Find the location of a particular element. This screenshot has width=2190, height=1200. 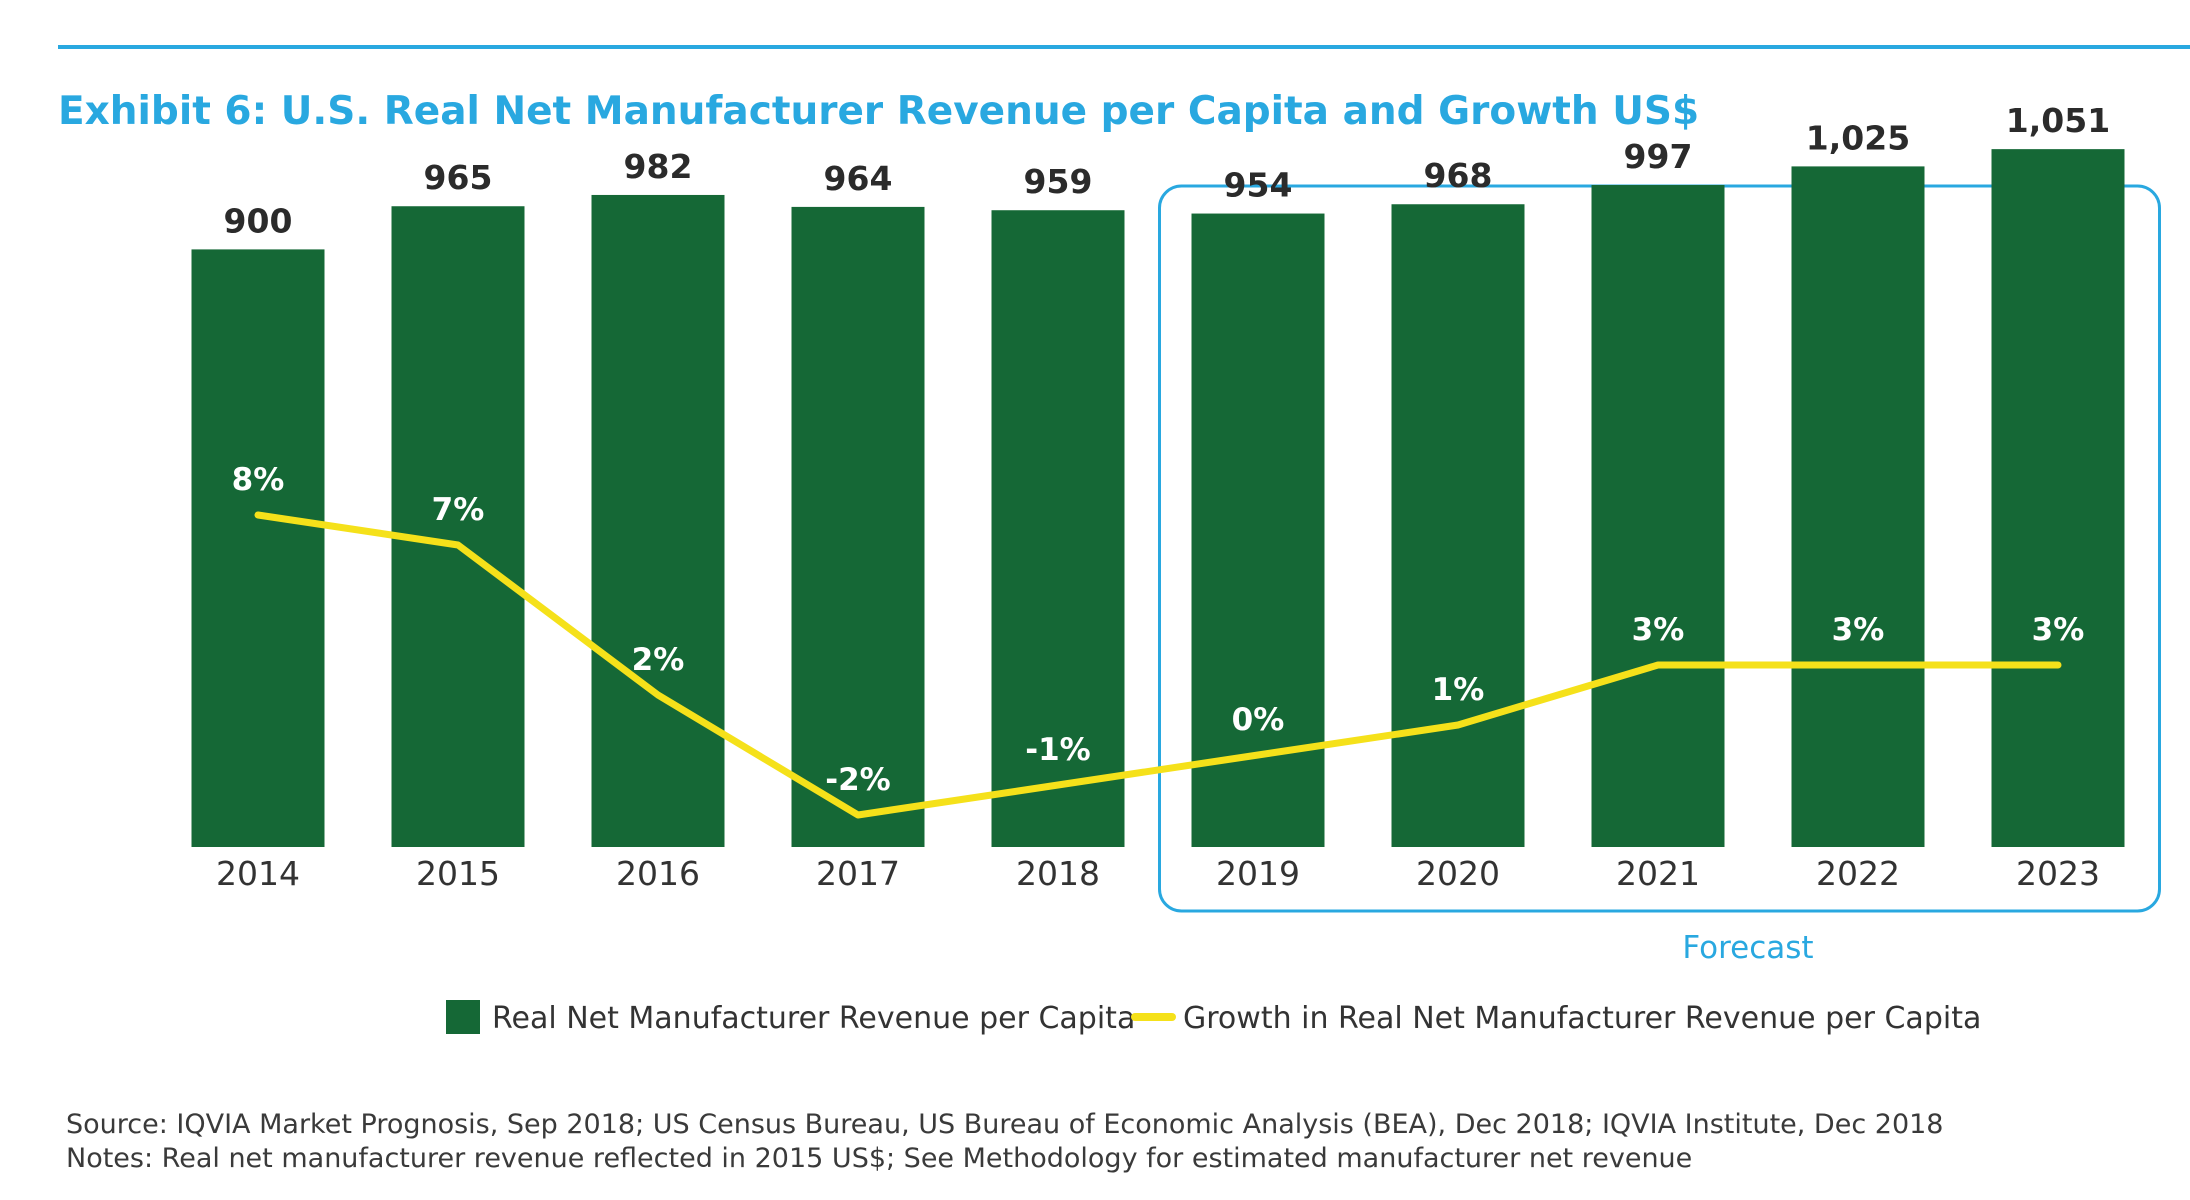

growth-label-2022: 3% is located at coordinates (1858, 630).